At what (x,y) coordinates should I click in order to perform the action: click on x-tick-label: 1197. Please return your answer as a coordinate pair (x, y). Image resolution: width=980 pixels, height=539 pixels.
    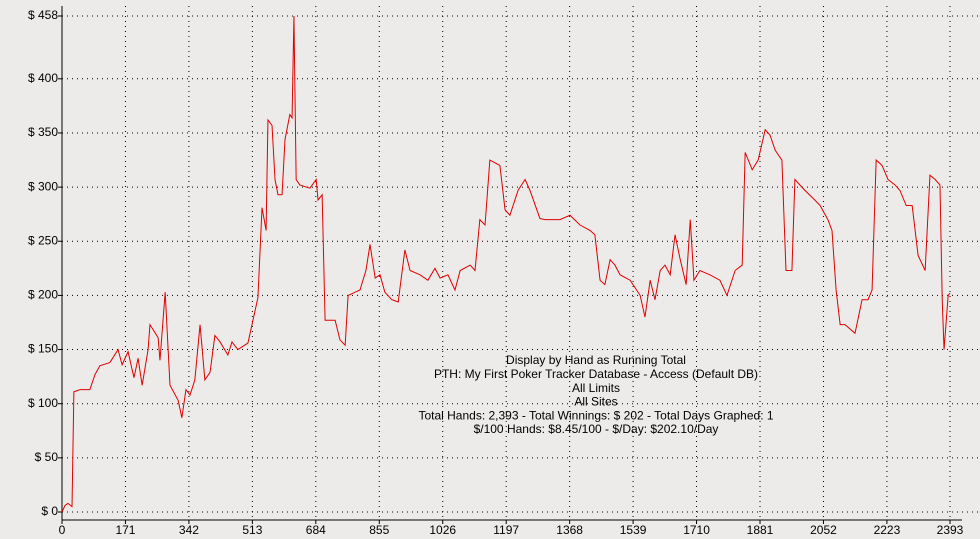
    Looking at the image, I should click on (506, 530).